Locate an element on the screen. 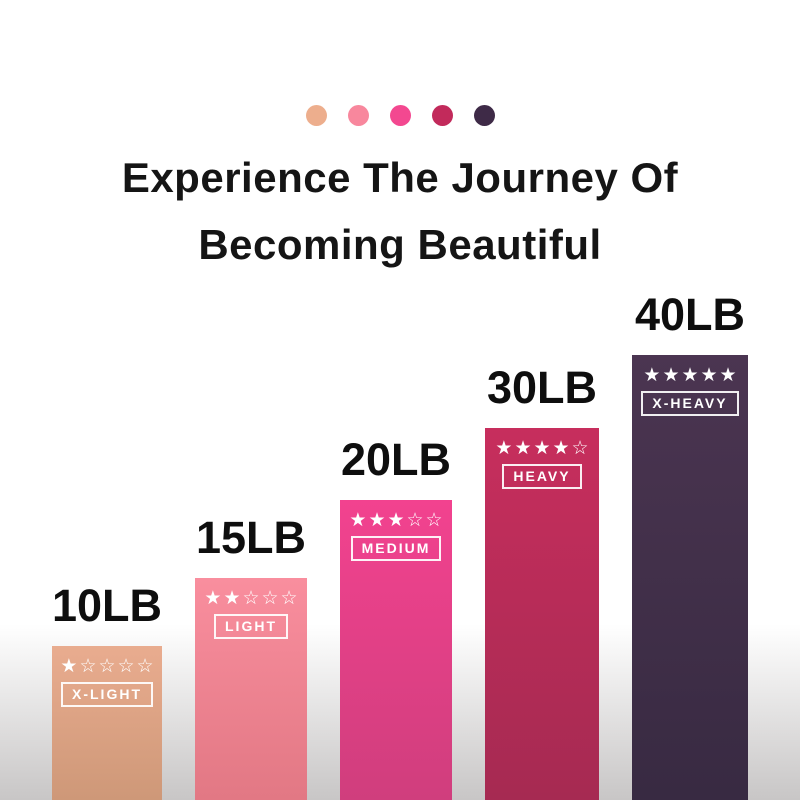 This screenshot has height=800, width=800. star-rating: ★☆☆☆☆ is located at coordinates (108, 666).